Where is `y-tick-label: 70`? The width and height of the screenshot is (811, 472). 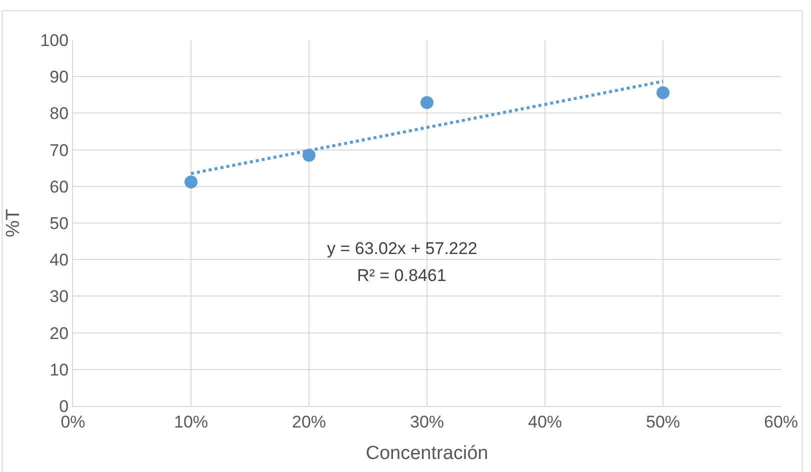
y-tick-label: 70 is located at coordinates (59, 150).